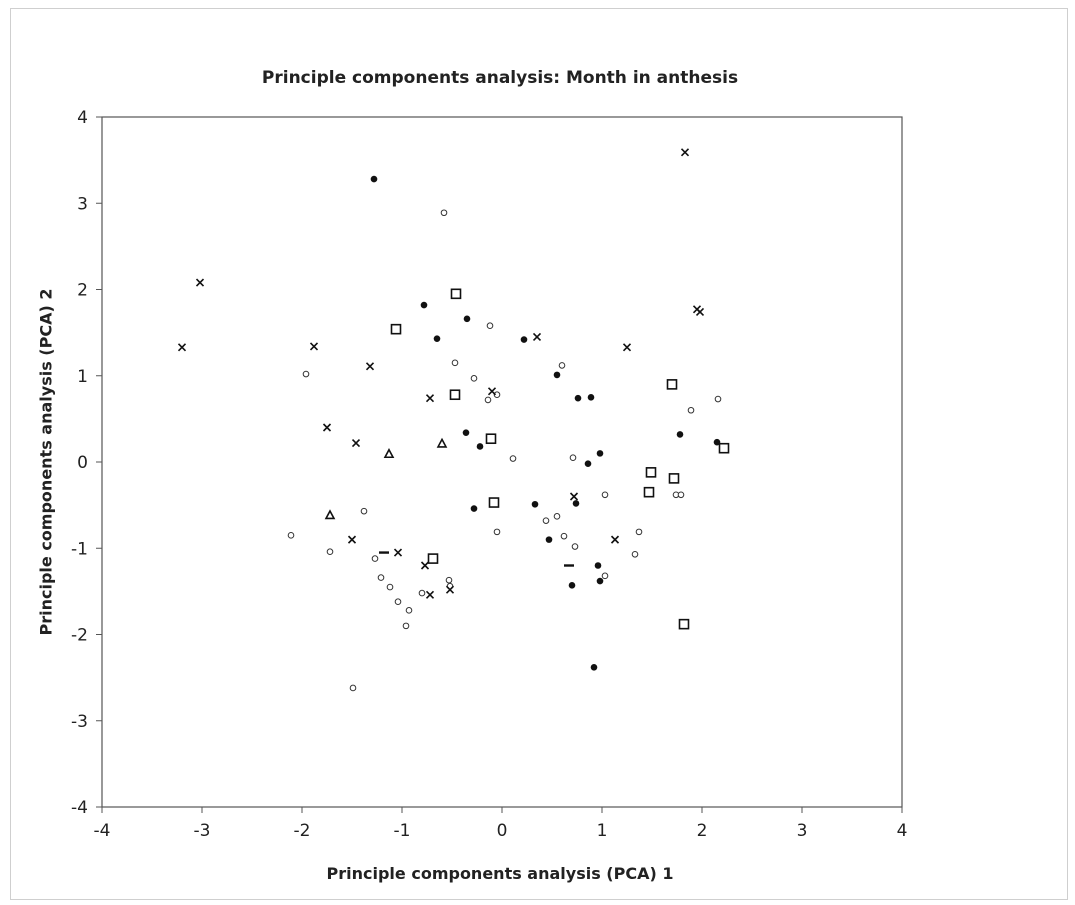  What do you see at coordinates (82, 204) in the screenshot?
I see `y-tick-label: 3` at bounding box center [82, 204].